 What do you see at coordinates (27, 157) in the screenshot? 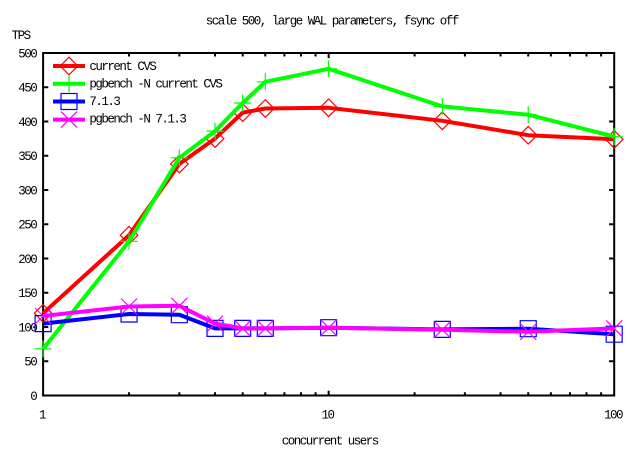
I see `svg-text: 350` at bounding box center [27, 157].